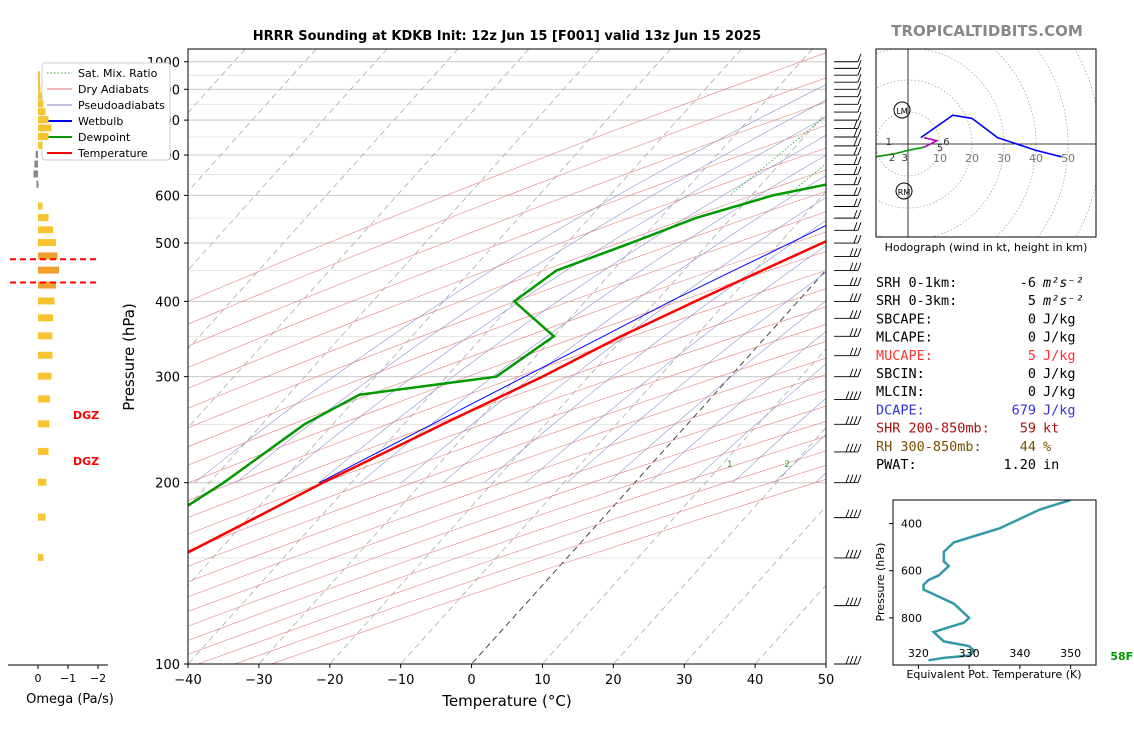 The width and height of the screenshot is (1134, 748). I want to click on param-unit: m²s⁻², so click(1063, 301).